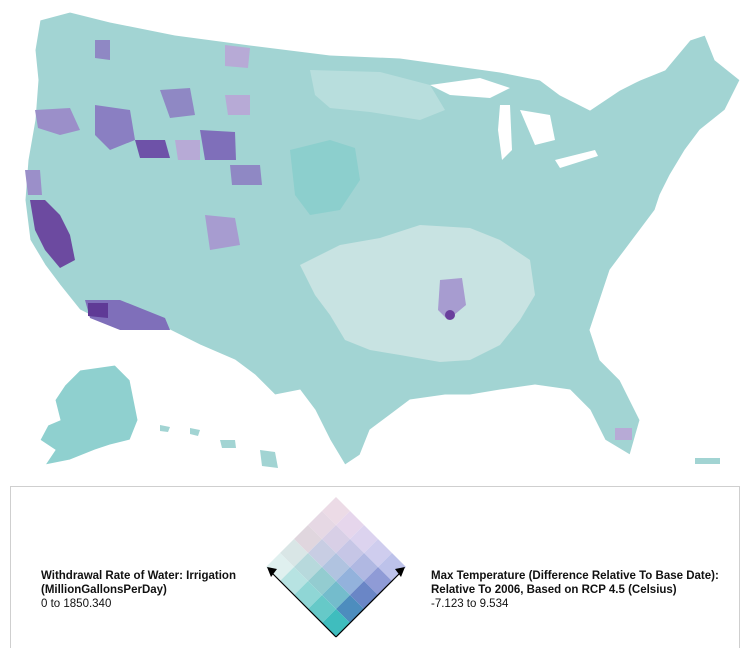 Image resolution: width=750 pixels, height=652 pixels. What do you see at coordinates (707, 461) in the screenshot?
I see `puerto-rico` at bounding box center [707, 461].